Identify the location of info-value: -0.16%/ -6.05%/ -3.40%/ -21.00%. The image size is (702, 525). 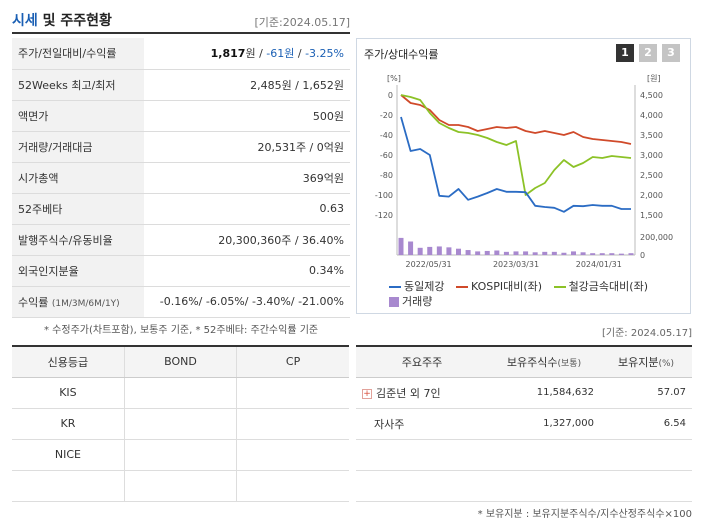
(247, 302).